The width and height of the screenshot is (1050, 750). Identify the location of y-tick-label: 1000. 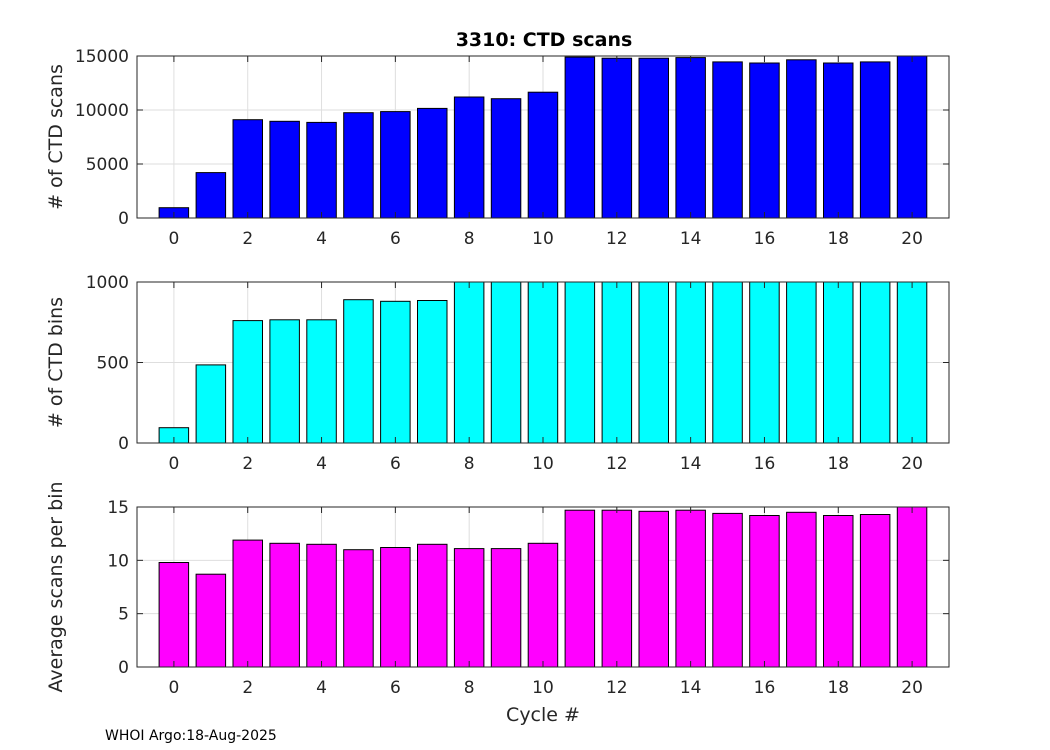
(107, 283).